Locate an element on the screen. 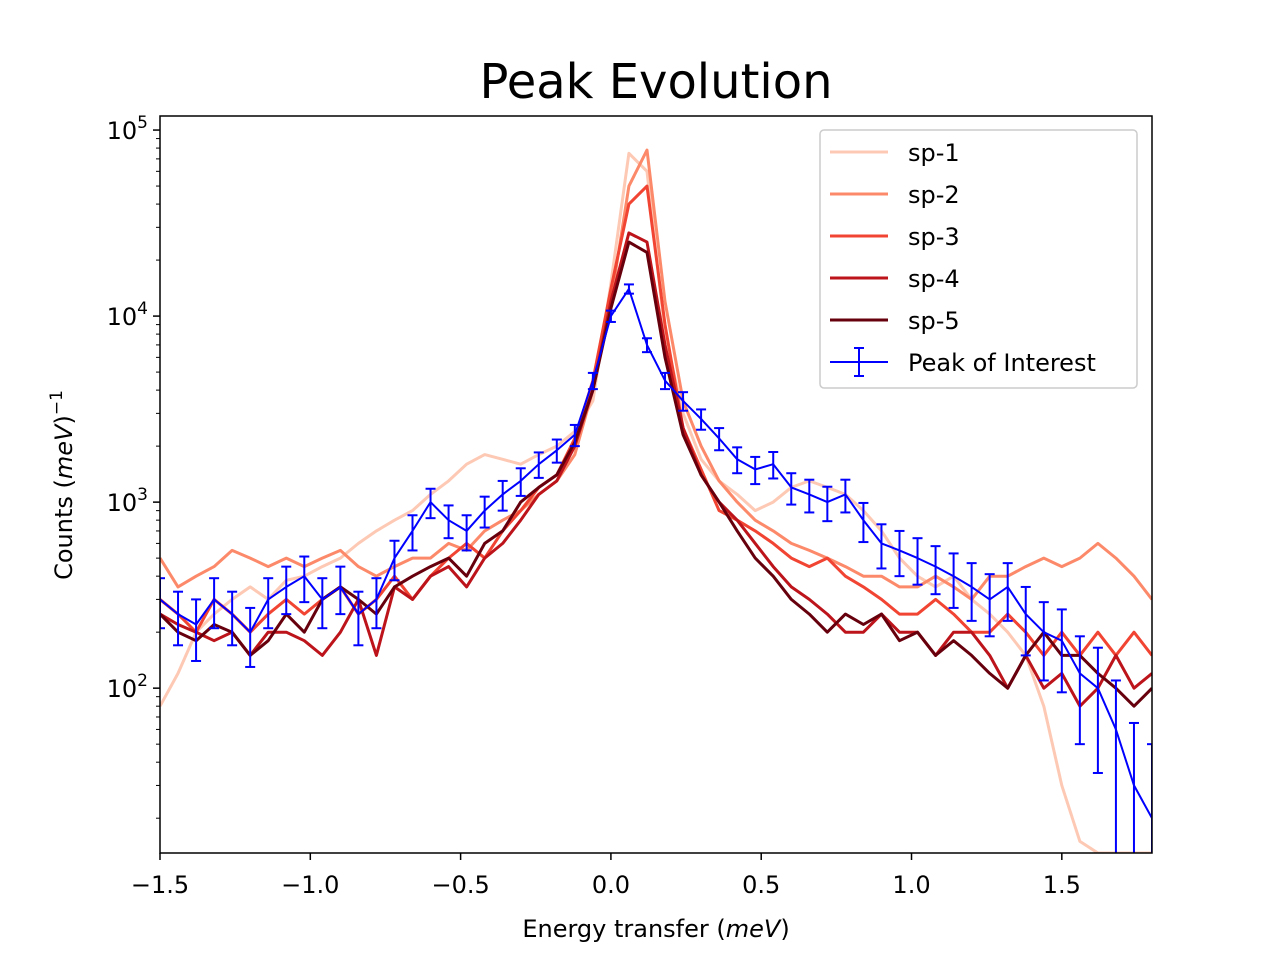 This screenshot has width=1280, height=960. x-axis: −1.5 −1.0 −0.5 0.0 0.5 1.0 1.5 is located at coordinates (606, 876).